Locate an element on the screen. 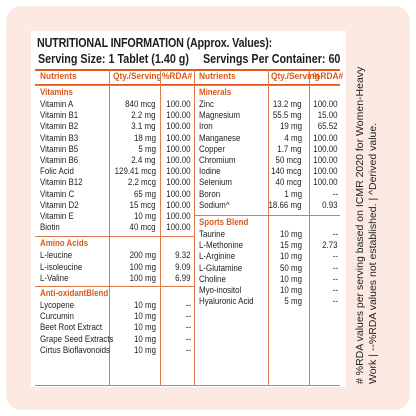 This screenshot has width=416, height=416. nutrient-name: Sodium^ is located at coordinates (214, 204).